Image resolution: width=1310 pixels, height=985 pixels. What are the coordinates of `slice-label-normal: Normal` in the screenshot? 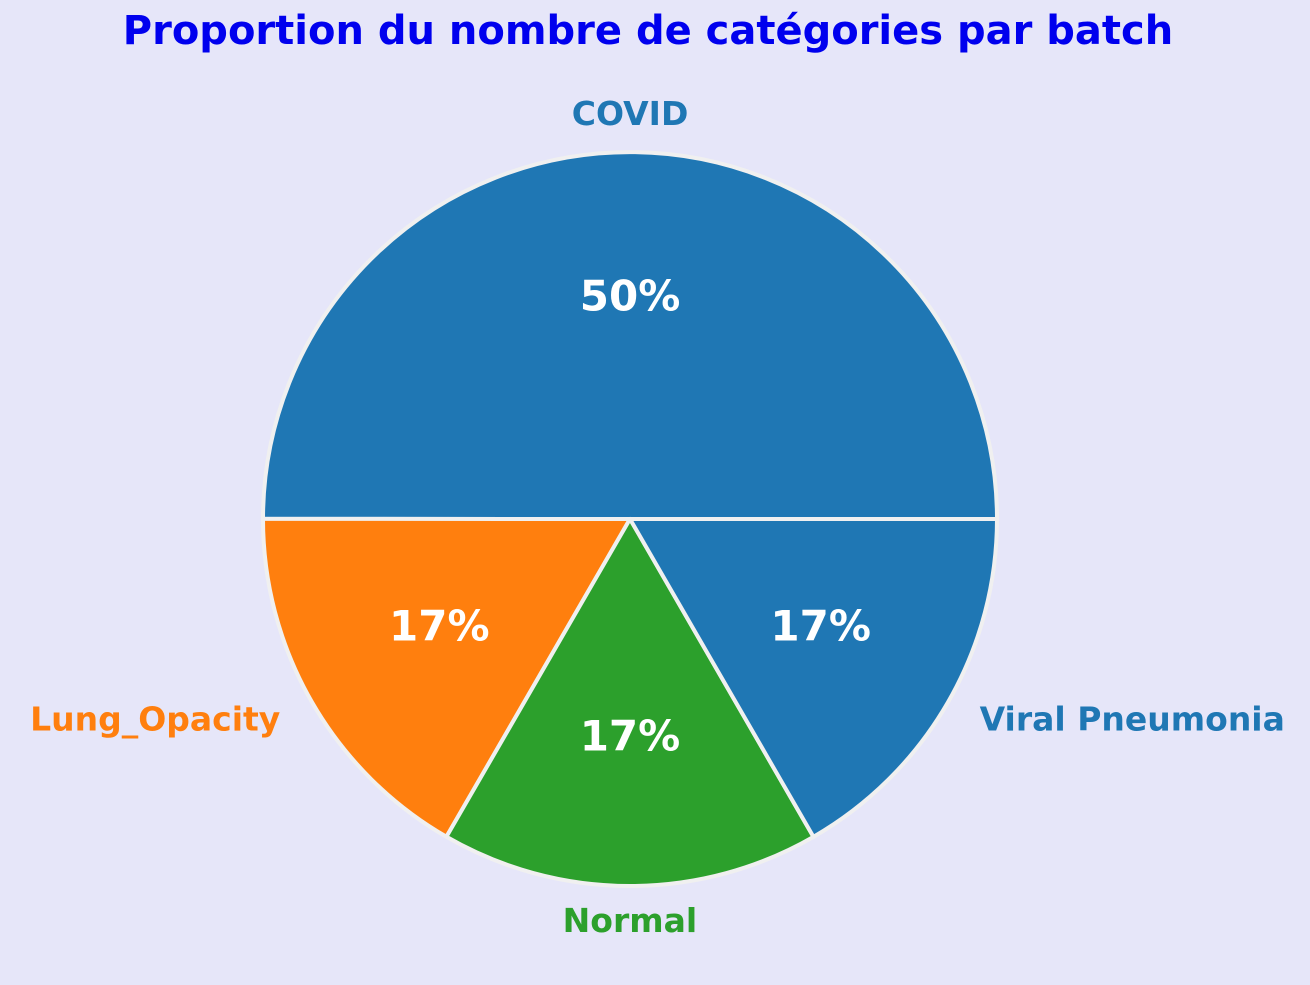 It's located at (630, 920).